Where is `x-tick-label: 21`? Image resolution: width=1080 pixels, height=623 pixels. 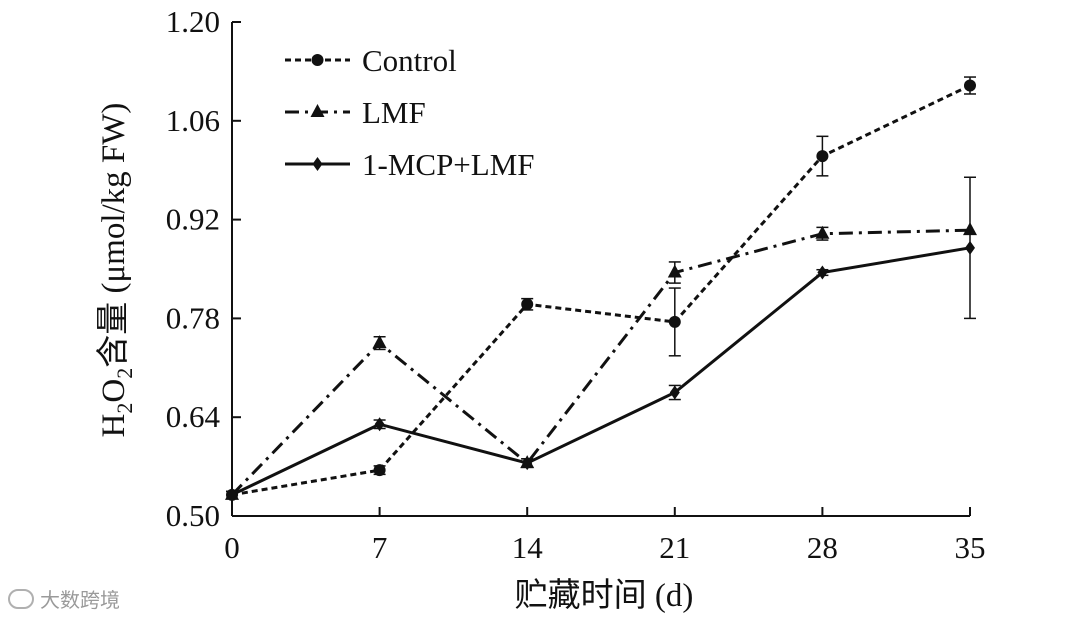
x-tick-label: 21 is located at coordinates (674, 547).